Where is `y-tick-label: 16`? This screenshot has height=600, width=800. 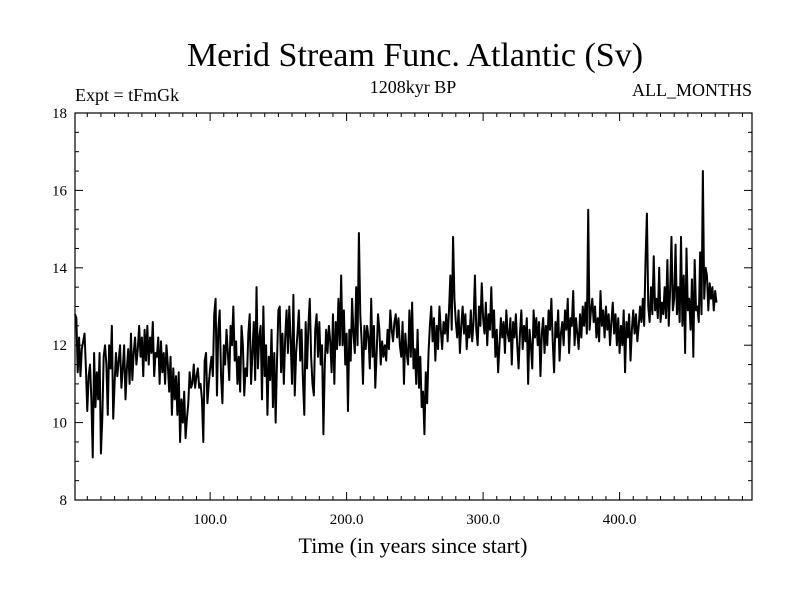
y-tick-label: 16 is located at coordinates (60, 191).